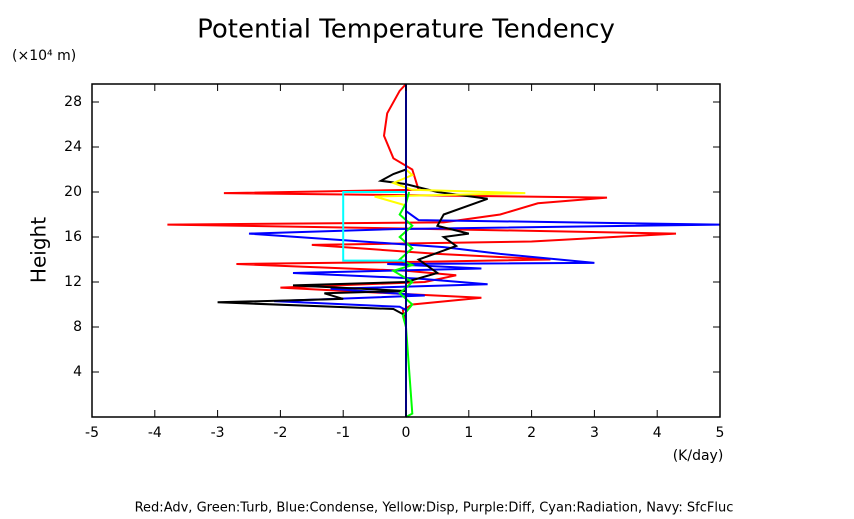 The image size is (854, 519). I want to click on y-tick-label: 28, so click(73, 102).